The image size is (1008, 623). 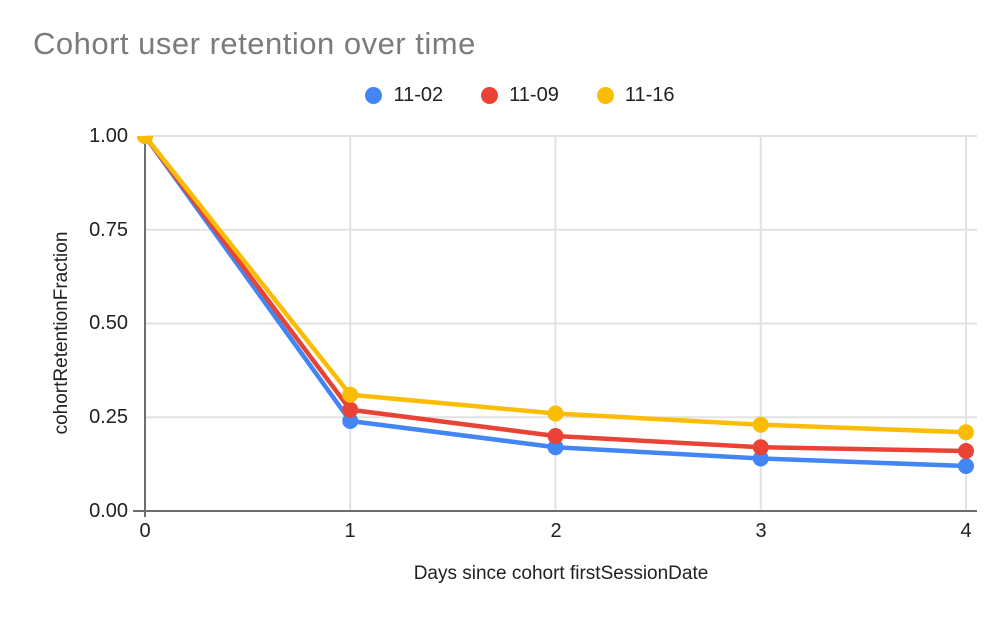 What do you see at coordinates (418, 95) in the screenshot?
I see `legend-label: 11-02` at bounding box center [418, 95].